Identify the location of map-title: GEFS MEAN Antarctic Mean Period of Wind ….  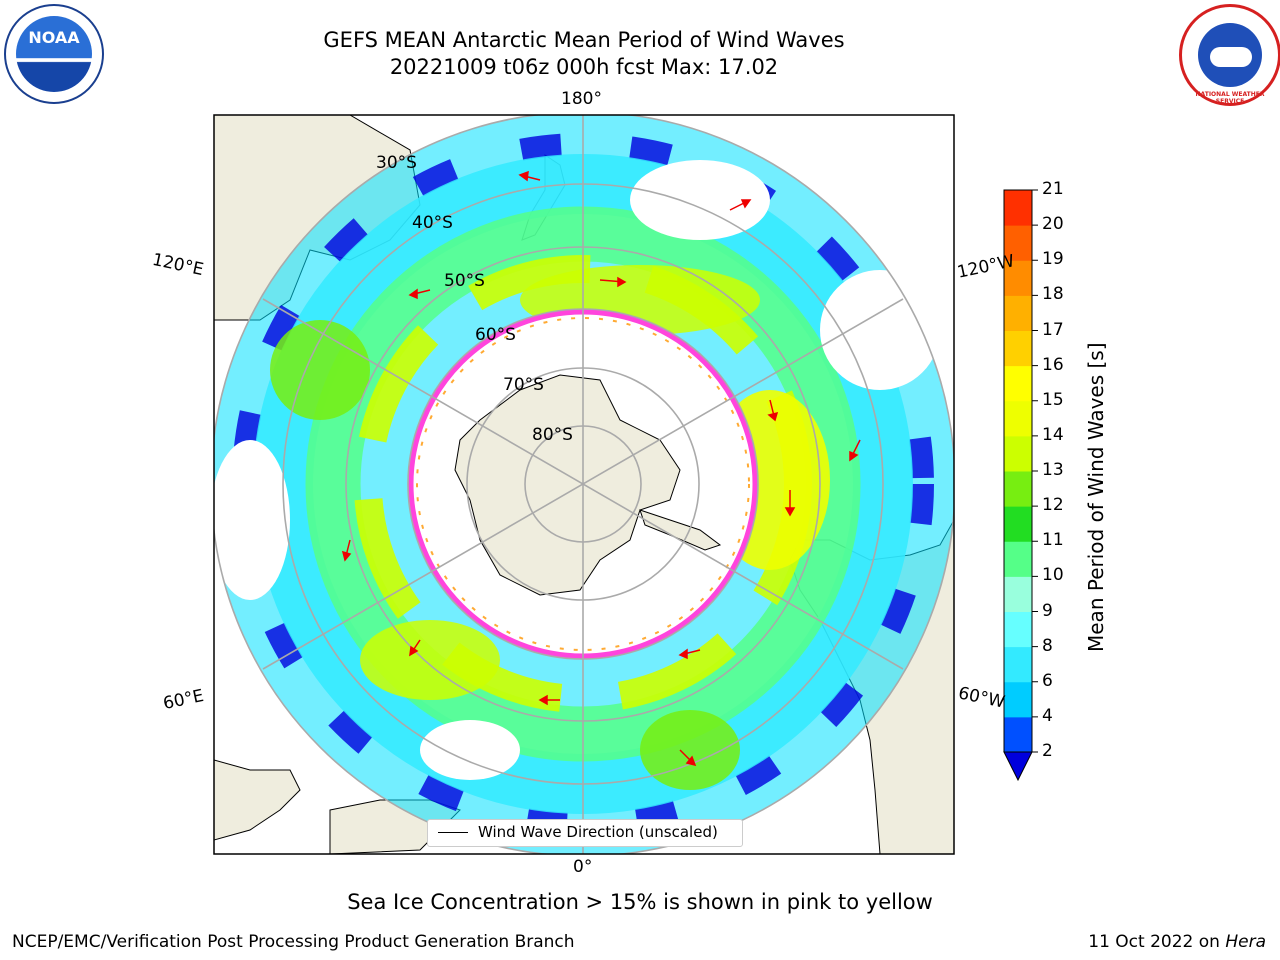
(584, 40).